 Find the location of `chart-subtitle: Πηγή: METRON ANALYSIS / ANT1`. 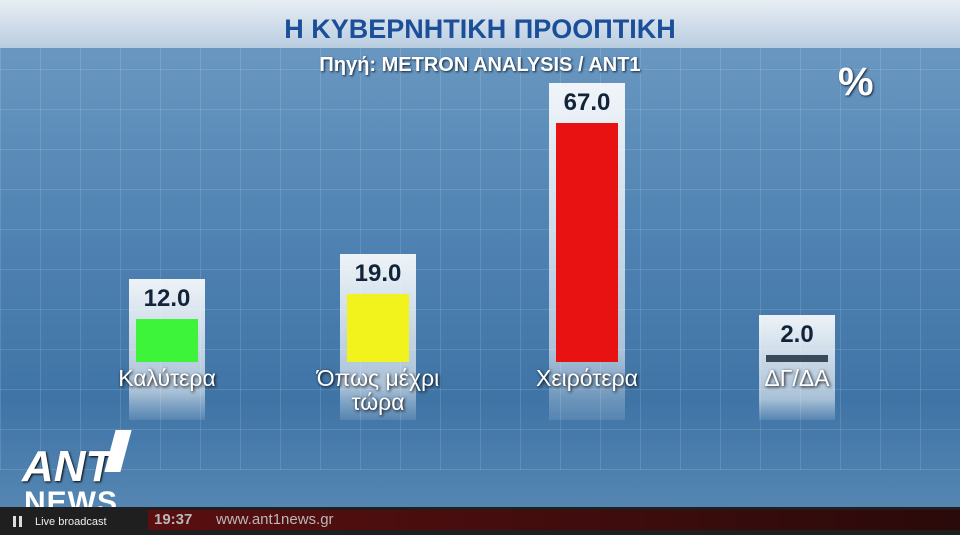

chart-subtitle: Πηγή: METRON ANALYSIS / ANT1 is located at coordinates (480, 65).